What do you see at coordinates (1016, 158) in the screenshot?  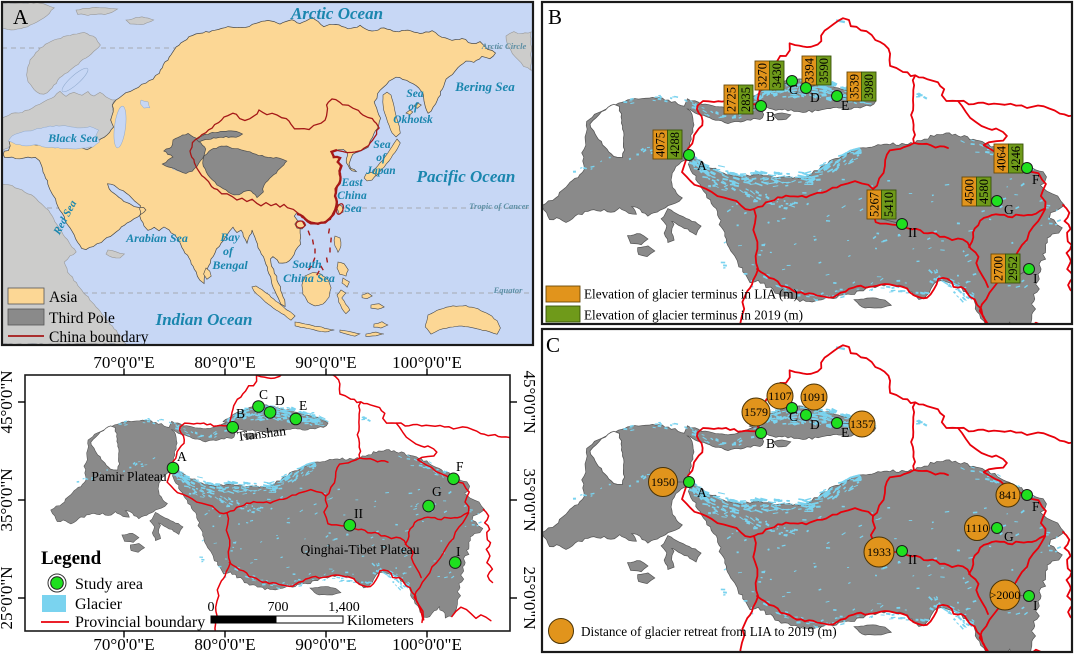 I see `svg-text: 4246` at bounding box center [1016, 158].